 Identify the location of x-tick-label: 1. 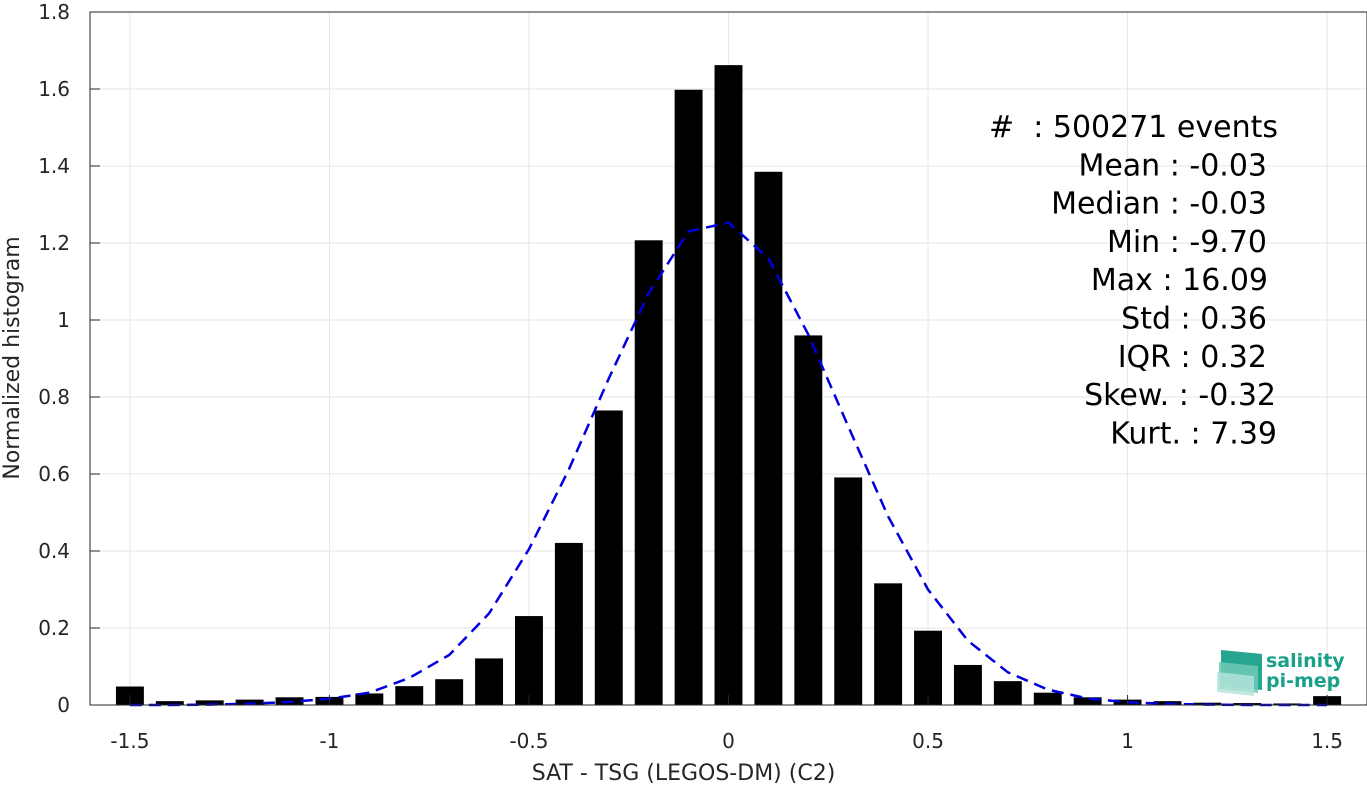
(1127, 741).